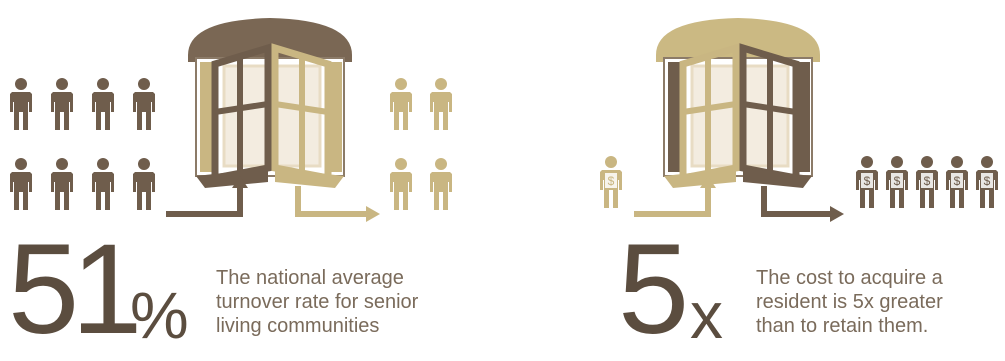 Image resolution: width=1005 pixels, height=361 pixels. What do you see at coordinates (706, 315) in the screenshot?
I see `stat-suffix: x` at bounding box center [706, 315].